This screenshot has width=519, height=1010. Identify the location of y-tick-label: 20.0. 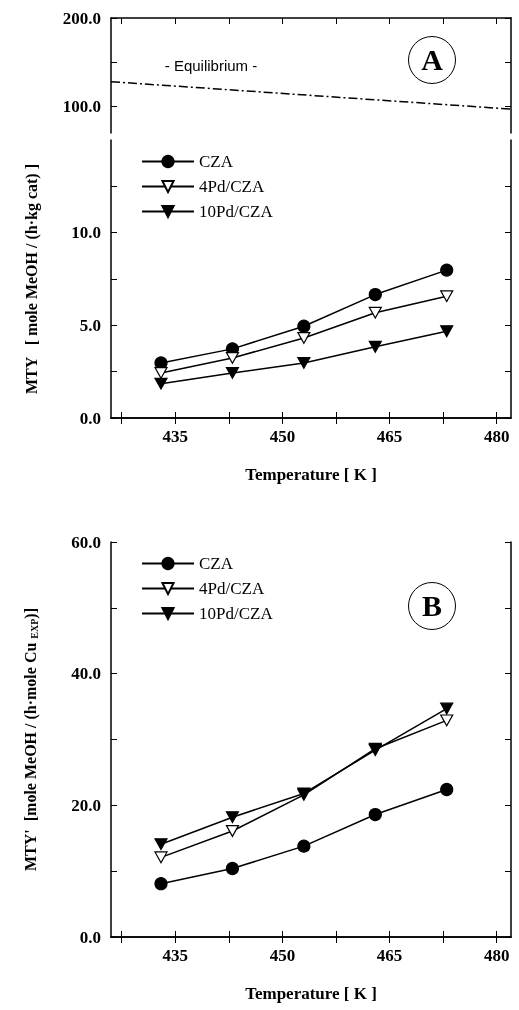
(86, 805).